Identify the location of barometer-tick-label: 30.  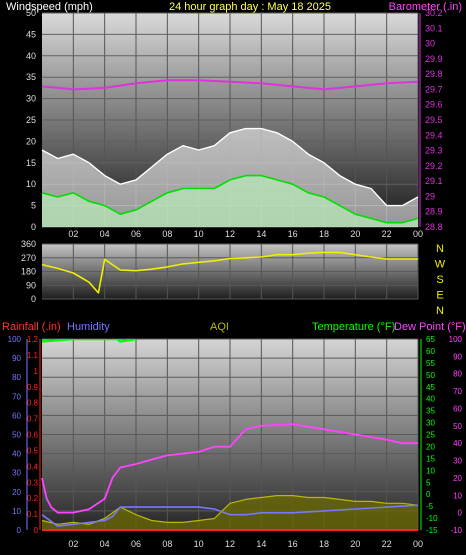
(430, 44).